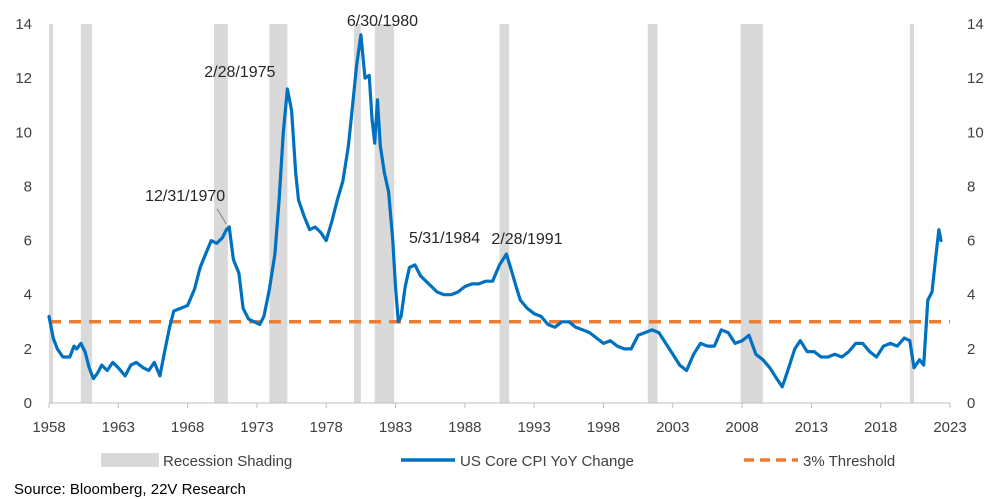 This screenshot has width=1002, height=499. What do you see at coordinates (971, 241) in the screenshot?
I see `y-tick-label-right: 6` at bounding box center [971, 241].